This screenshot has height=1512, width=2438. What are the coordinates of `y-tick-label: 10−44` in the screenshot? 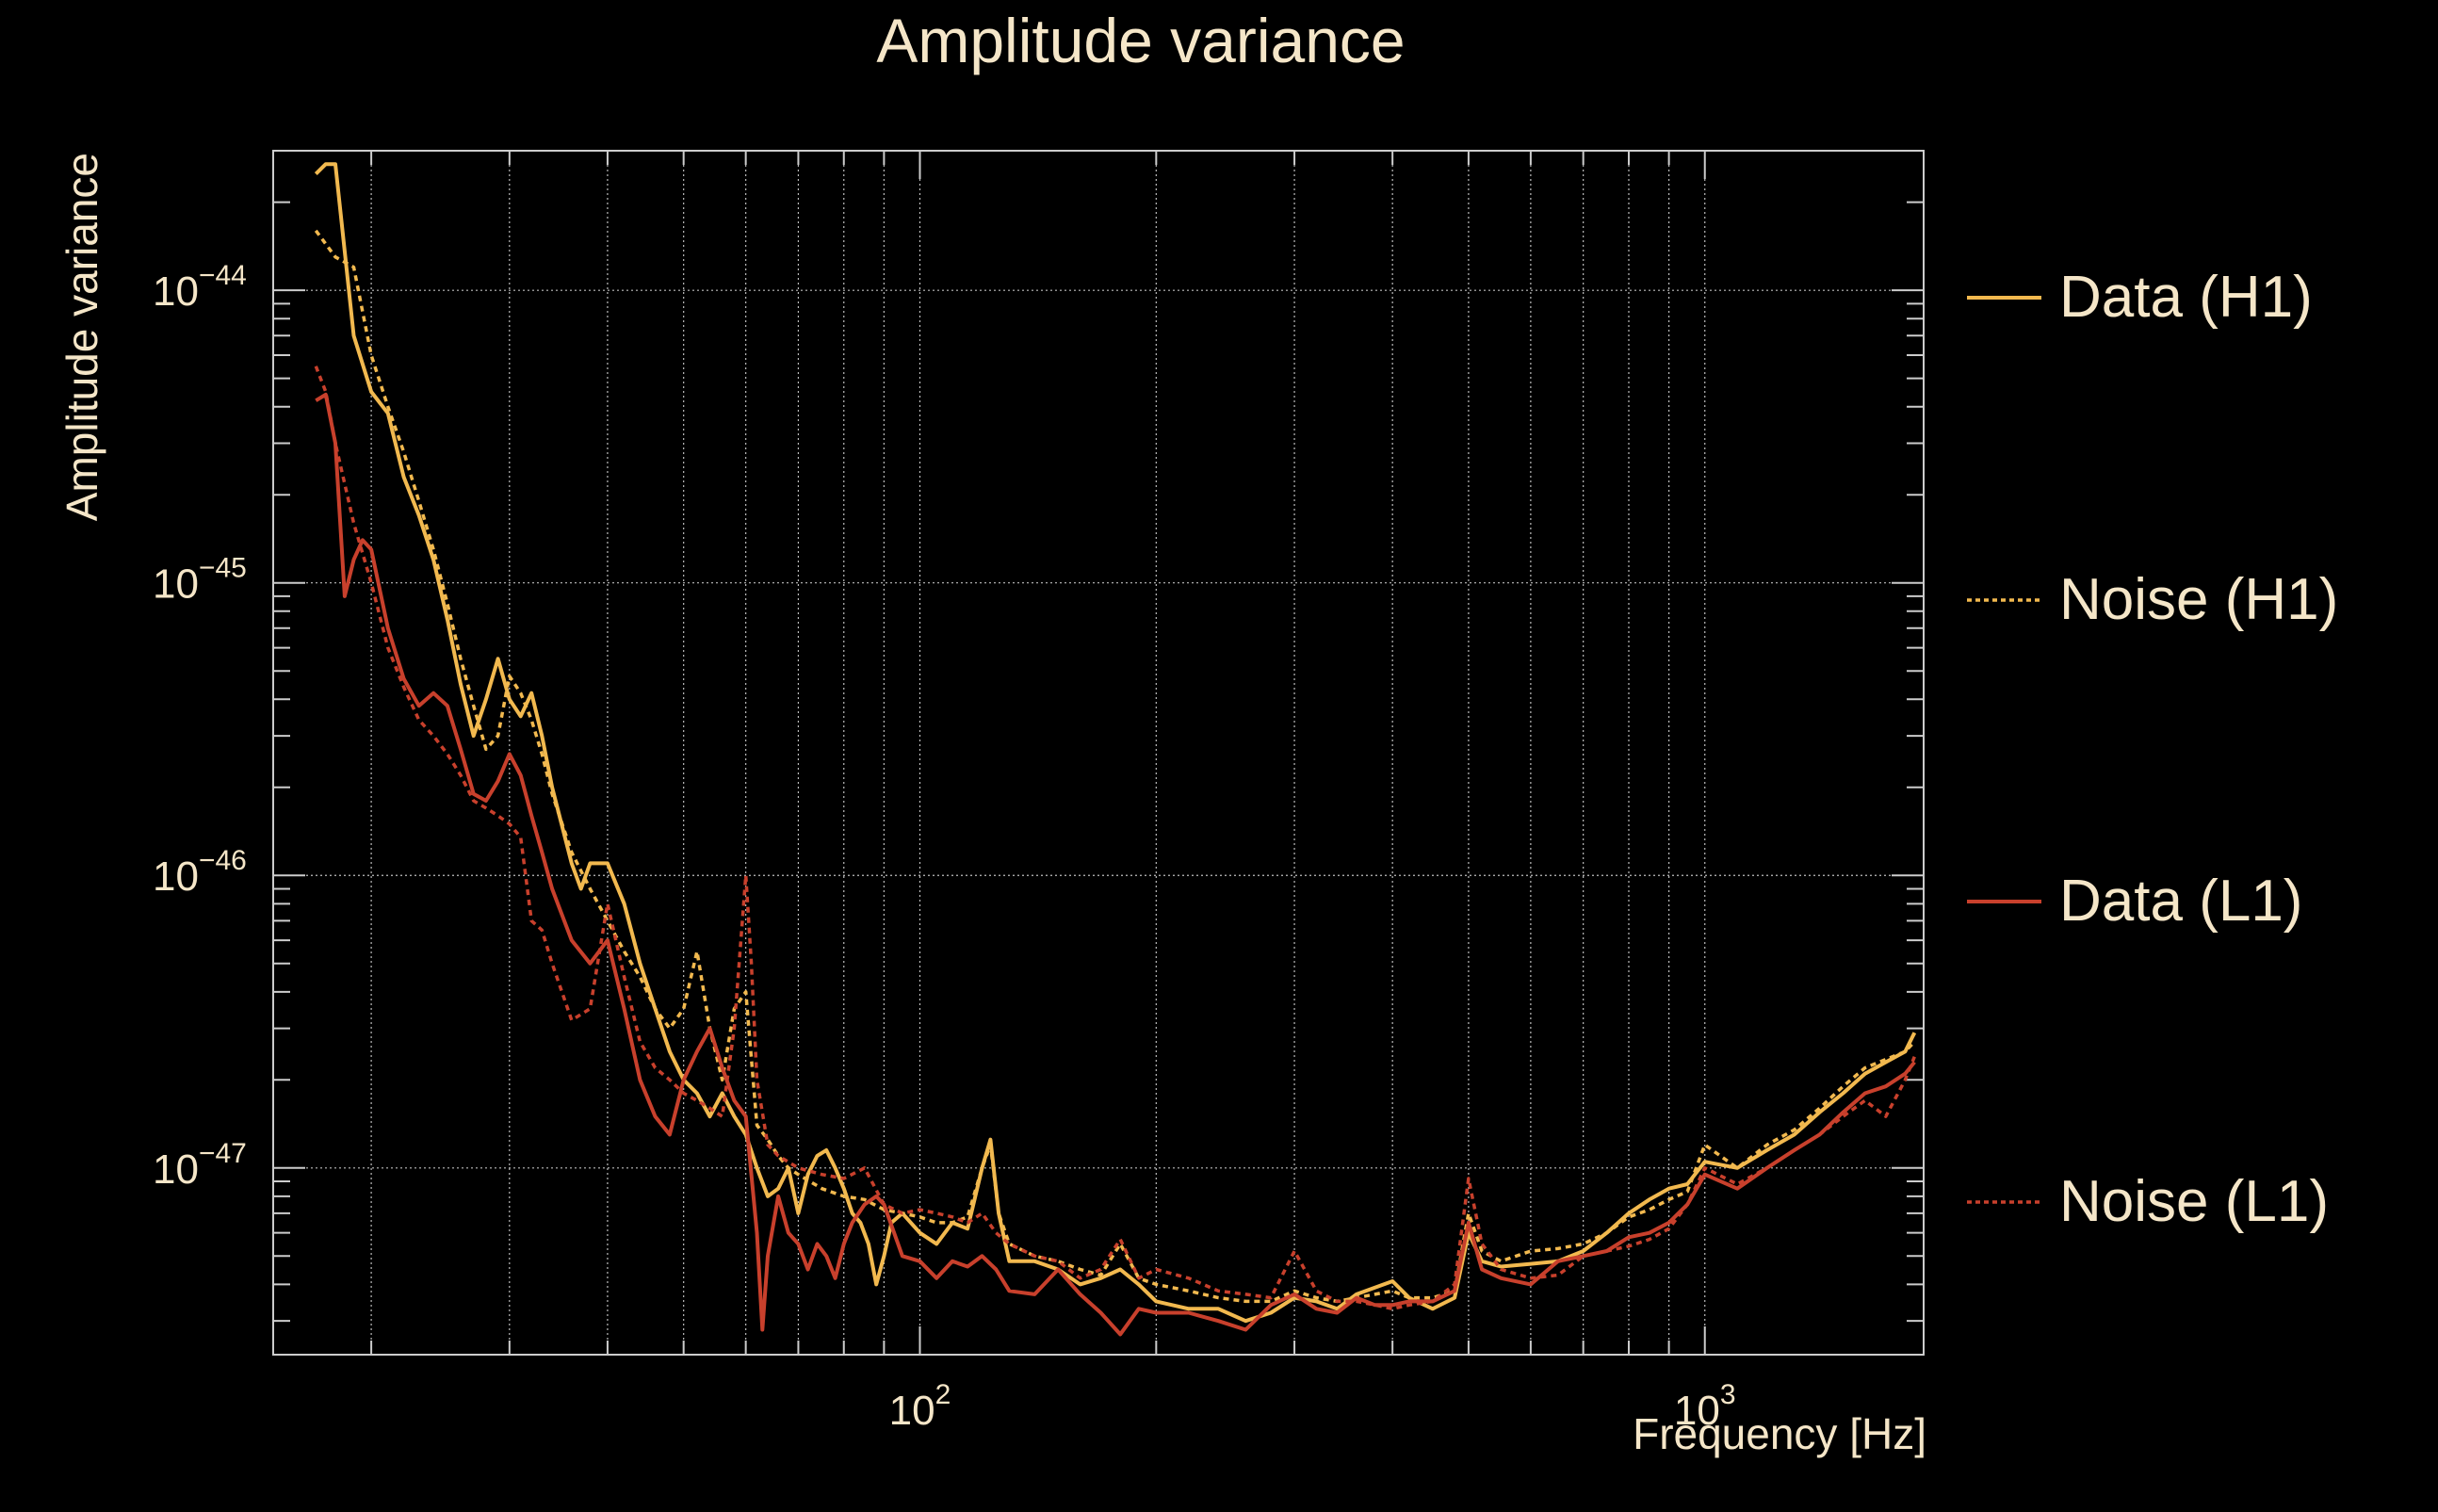 It's located at (200, 287).